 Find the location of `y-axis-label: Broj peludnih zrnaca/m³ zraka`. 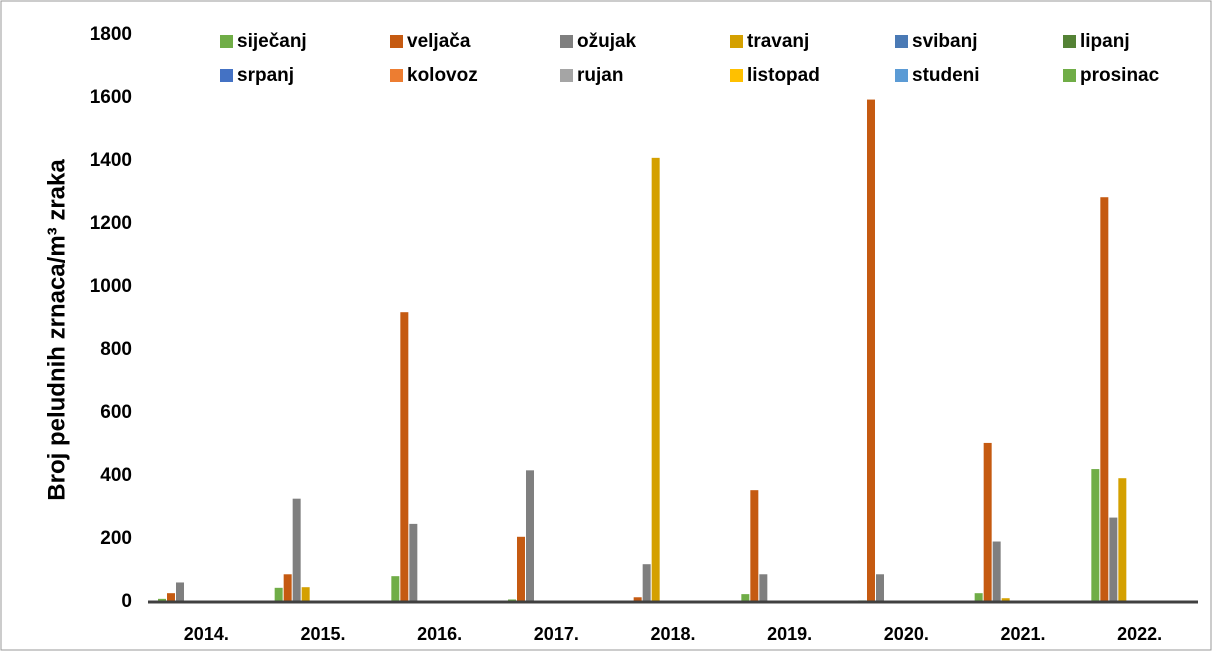

y-axis-label: Broj peludnih zrnaca/m³ zraka is located at coordinates (56, 330).